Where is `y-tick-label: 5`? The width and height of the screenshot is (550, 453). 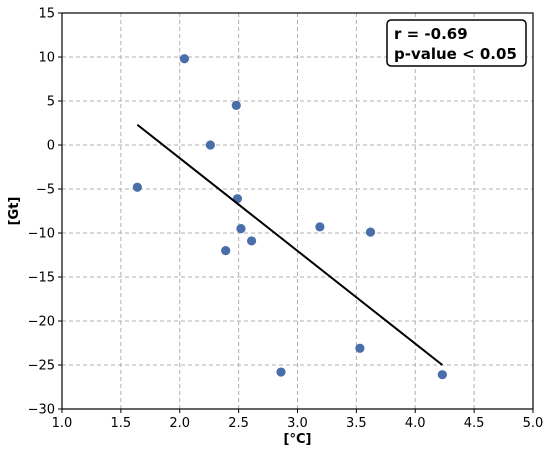
y-tick-label: 5 is located at coordinates (51, 102).